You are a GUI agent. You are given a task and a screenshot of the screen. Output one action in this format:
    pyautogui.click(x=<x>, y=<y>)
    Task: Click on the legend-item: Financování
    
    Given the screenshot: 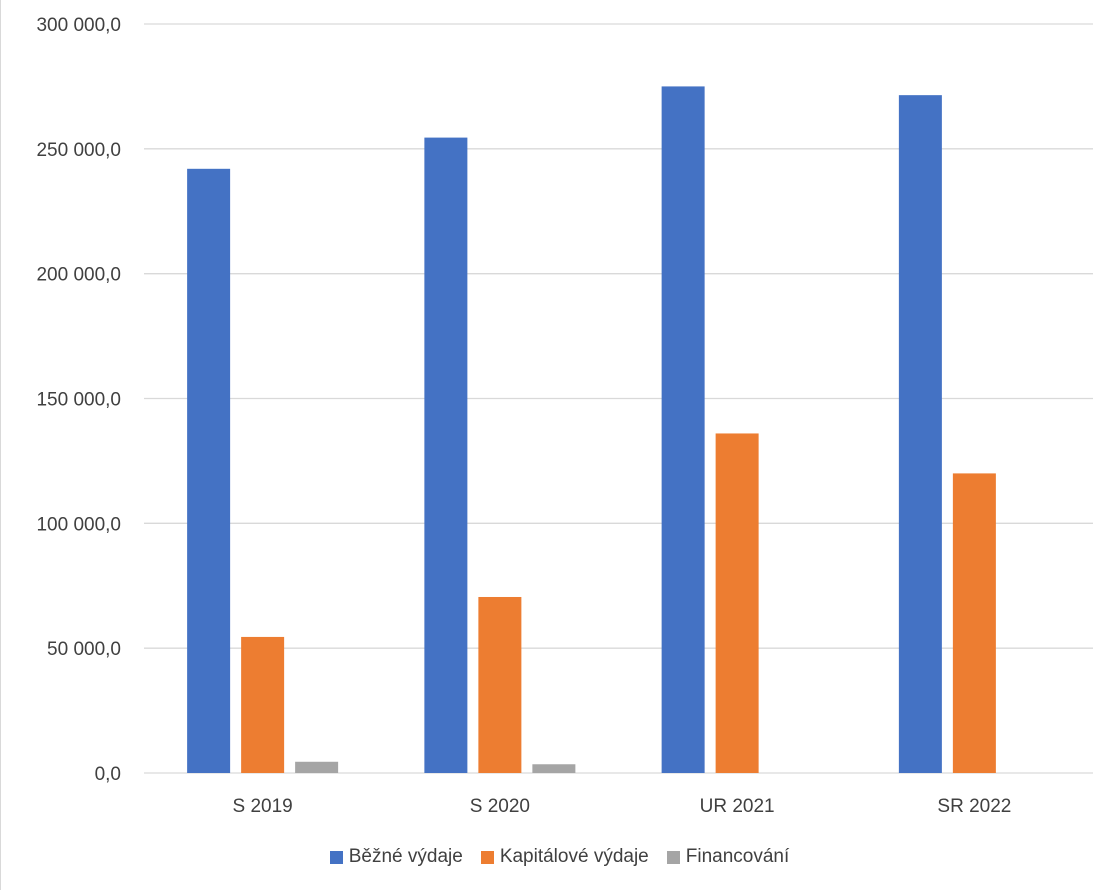 What is the action you would take?
    pyautogui.click(x=728, y=857)
    